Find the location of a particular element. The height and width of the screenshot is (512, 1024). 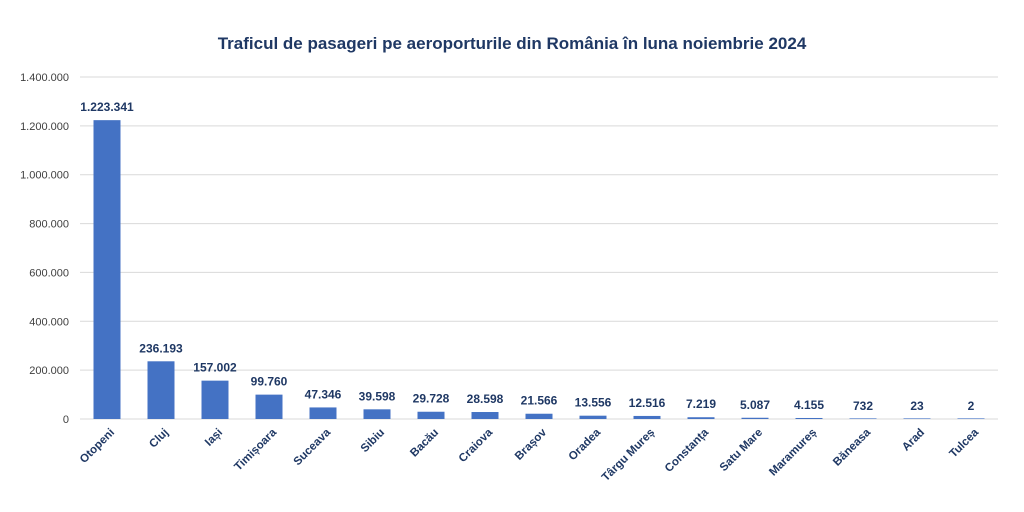

data-label: 1.223.341 is located at coordinates (107, 107).